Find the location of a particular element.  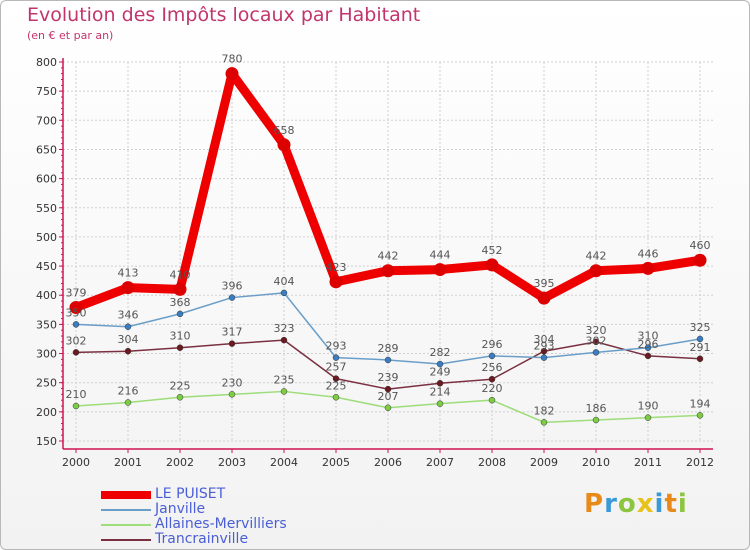

x-tick-label: 2001 is located at coordinates (128, 462).